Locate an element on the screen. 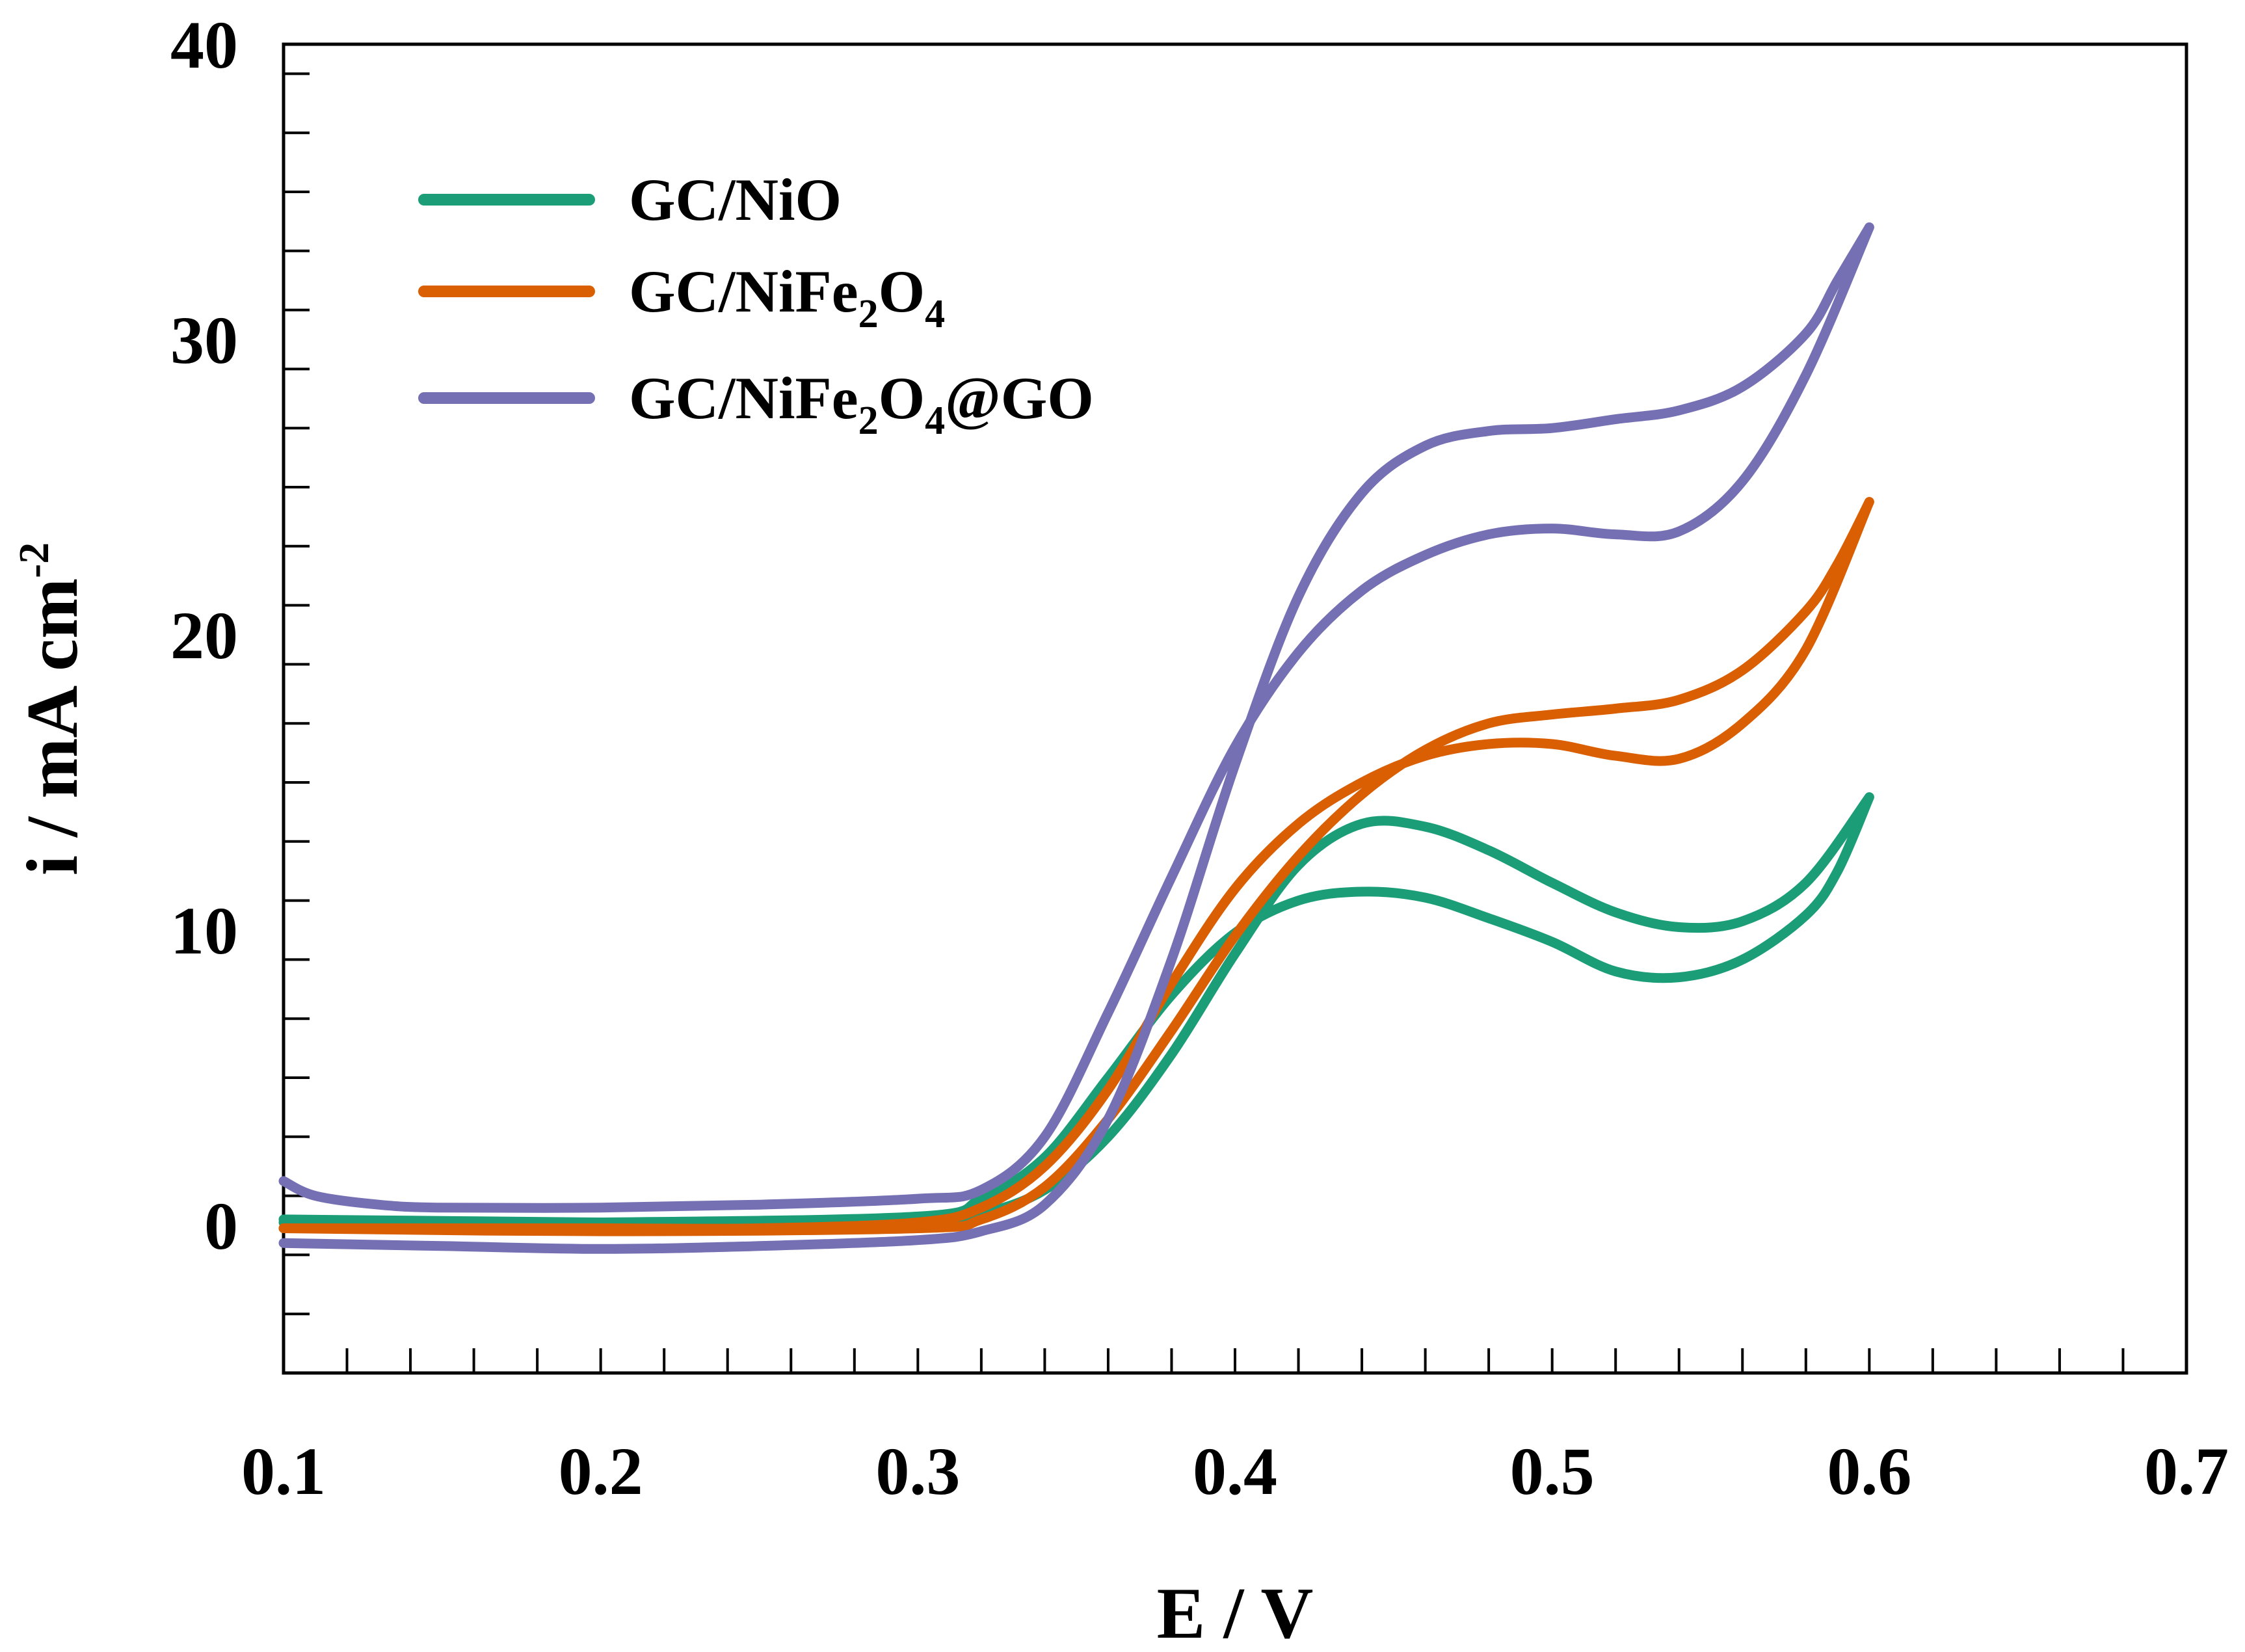 The height and width of the screenshot is (1652, 2245). legend-label-gc-nife2o4: GC/NiFe2O4 is located at coordinates (787, 297).